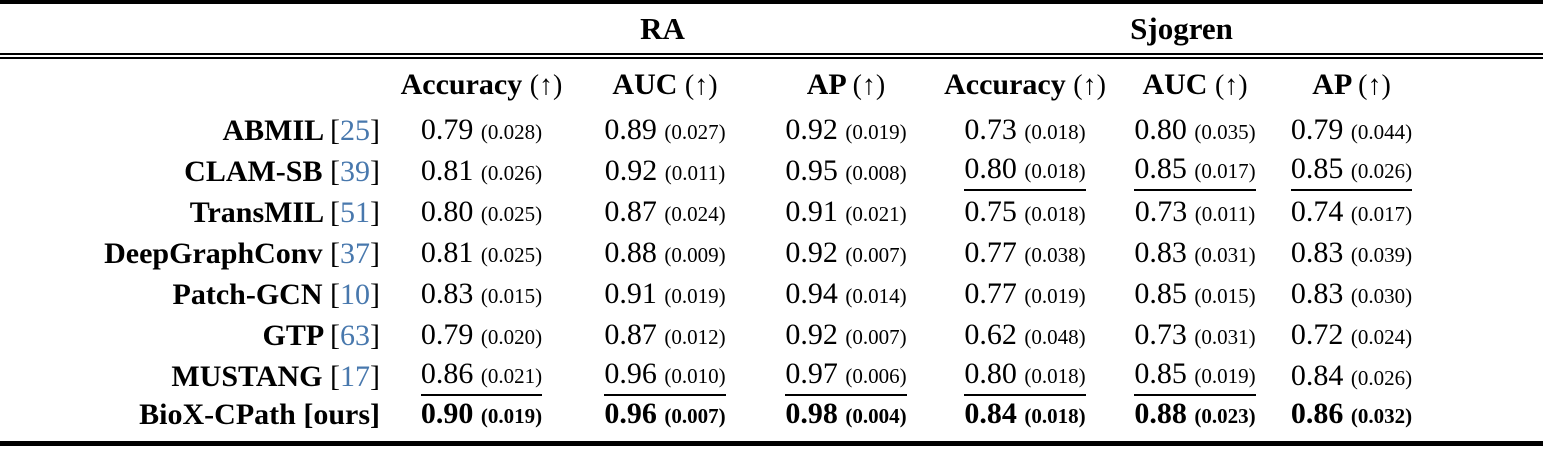  What do you see at coordinates (846, 130) in the screenshot?
I see `metric-value-cell: 0.92 (0.019)` at bounding box center [846, 130].